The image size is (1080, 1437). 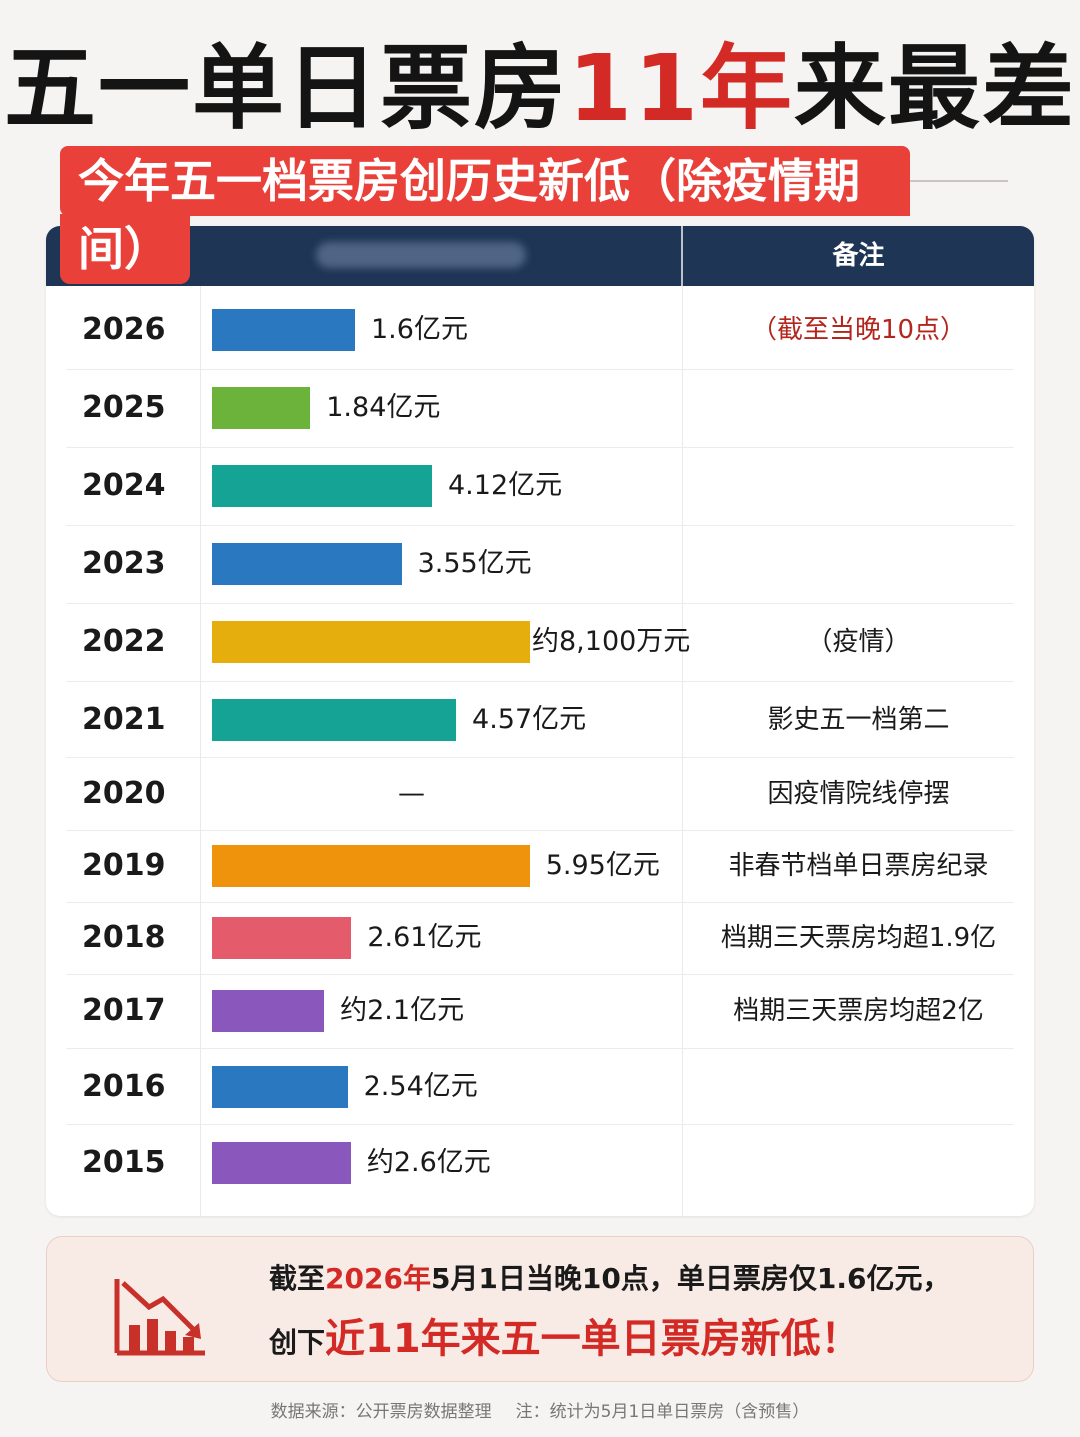 What do you see at coordinates (593, 1339) in the screenshot?
I see `summary-headline: 近11年来五一单日票房新低！` at bounding box center [593, 1339].